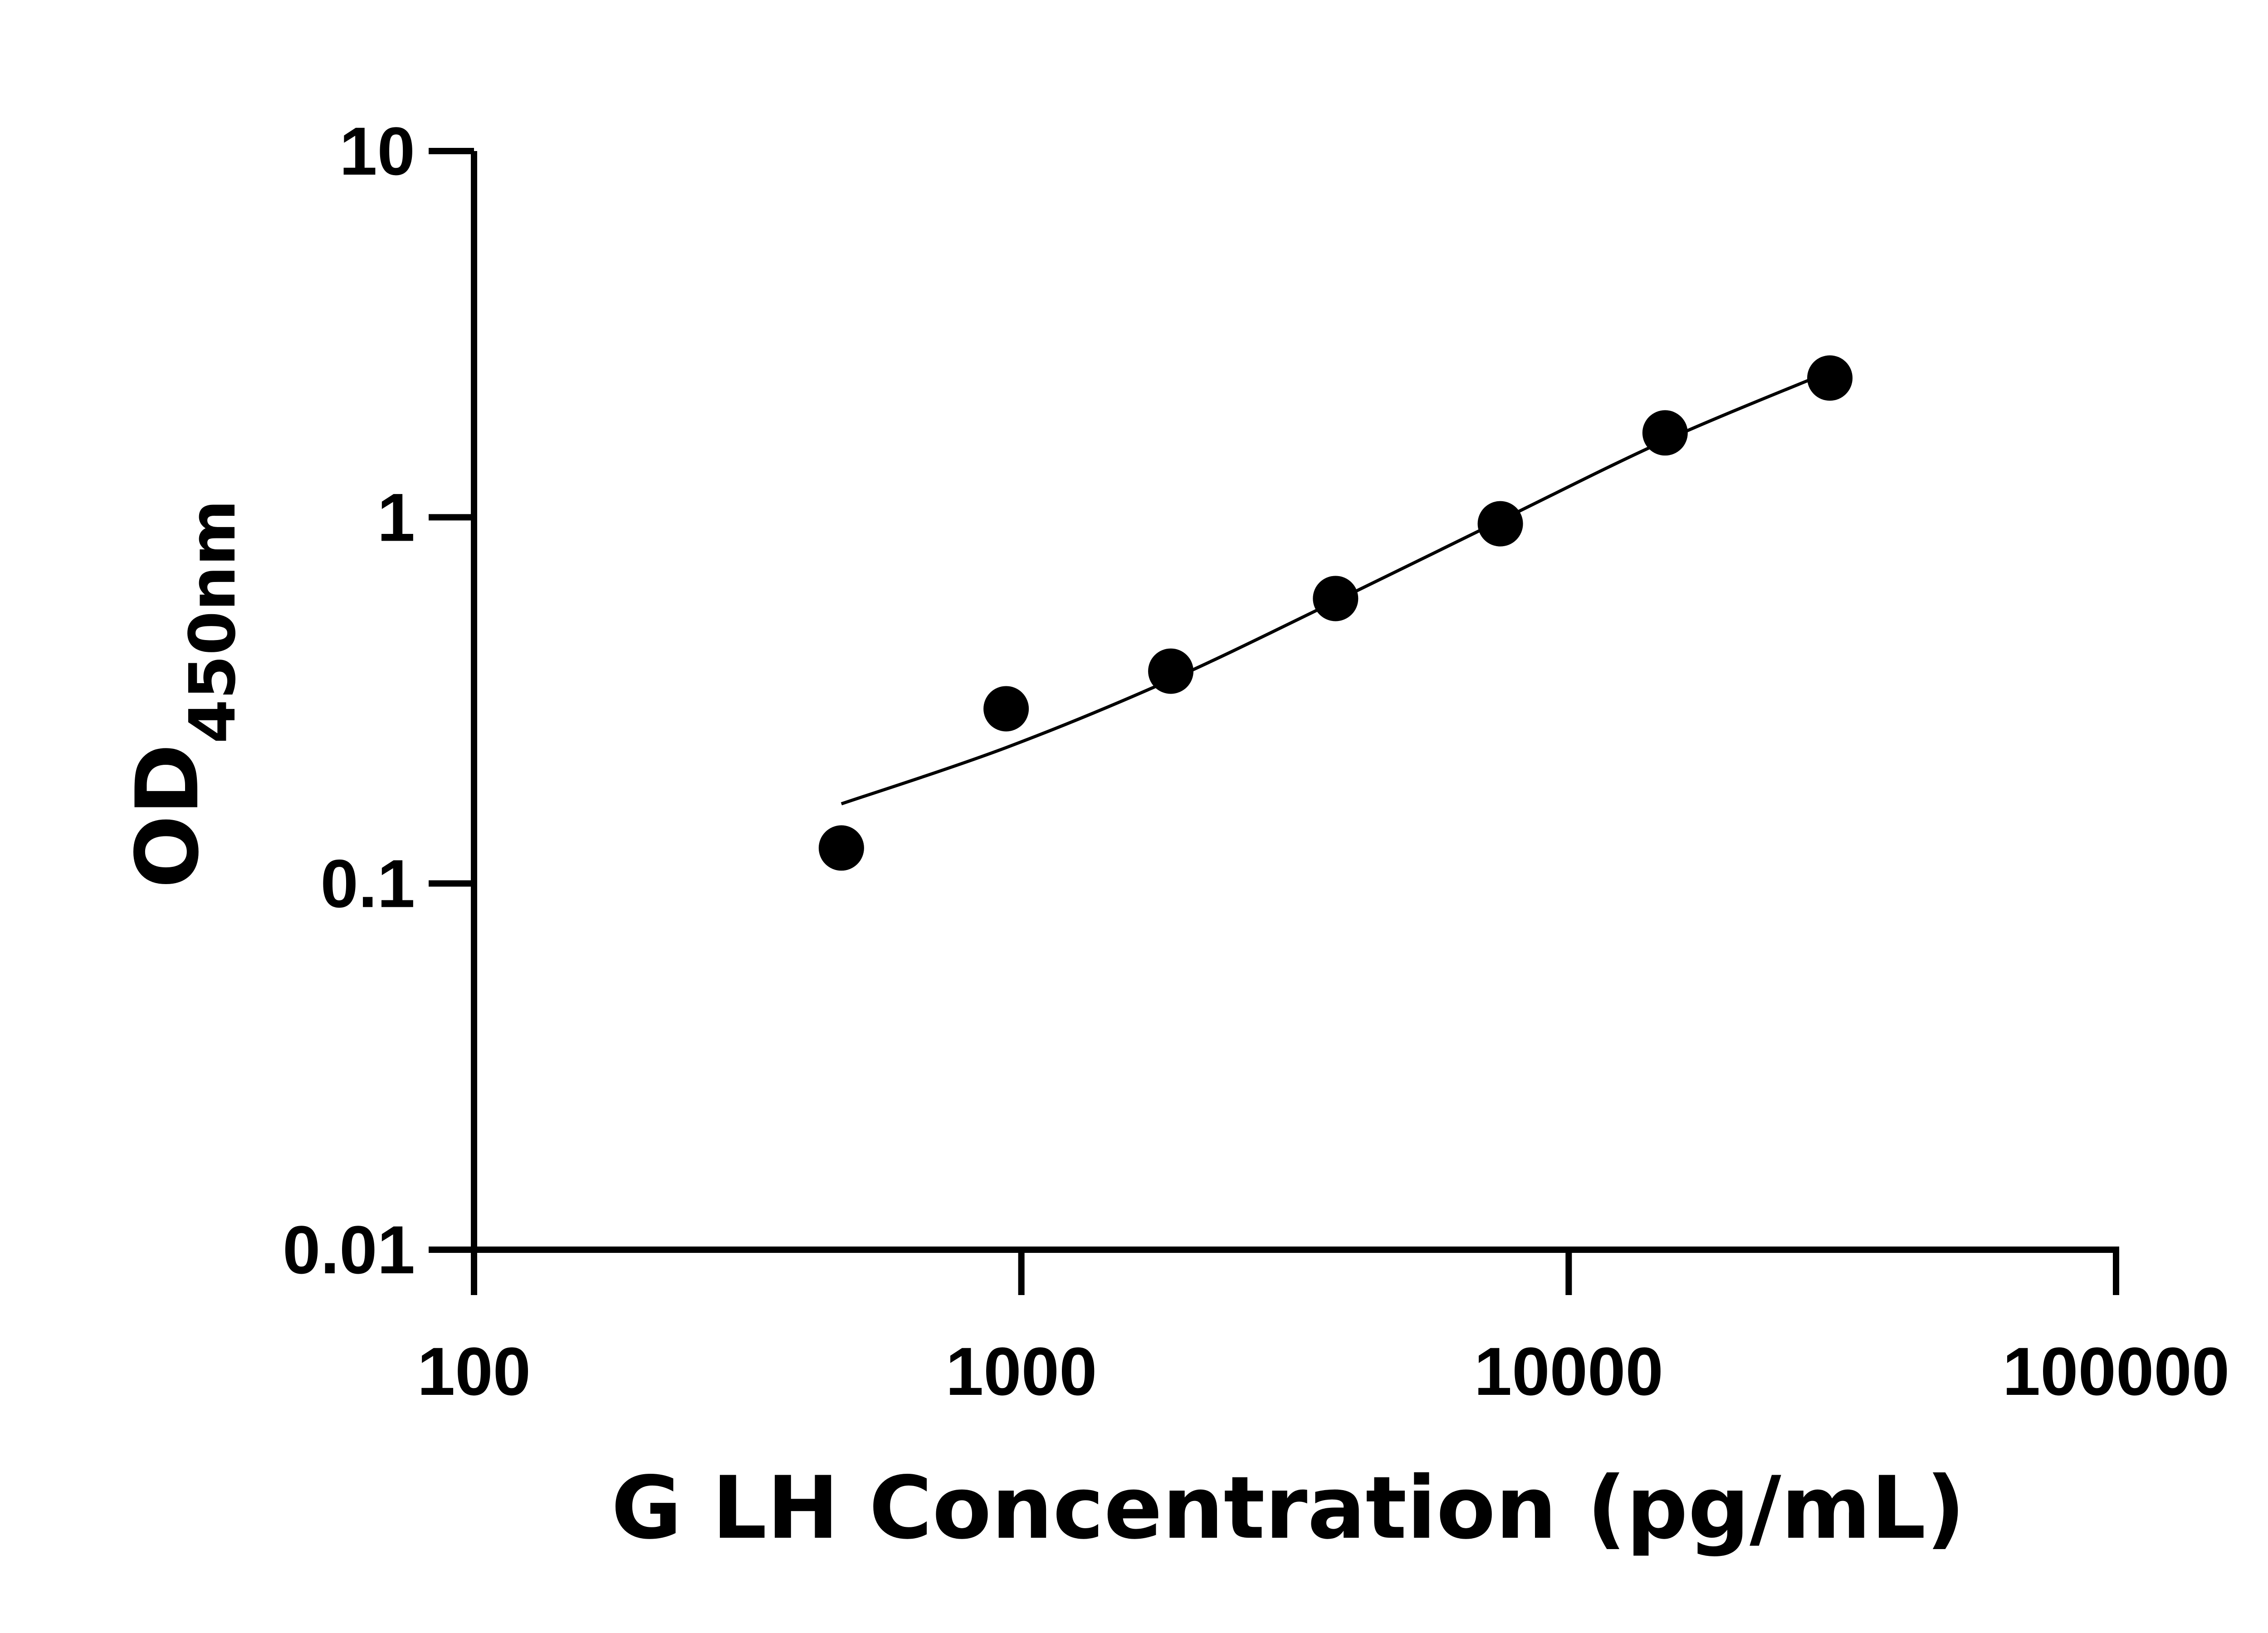 The image size is (2268, 1633). Describe the element at coordinates (2117, 1371) in the screenshot. I see `x-tick-label: 100000` at that location.